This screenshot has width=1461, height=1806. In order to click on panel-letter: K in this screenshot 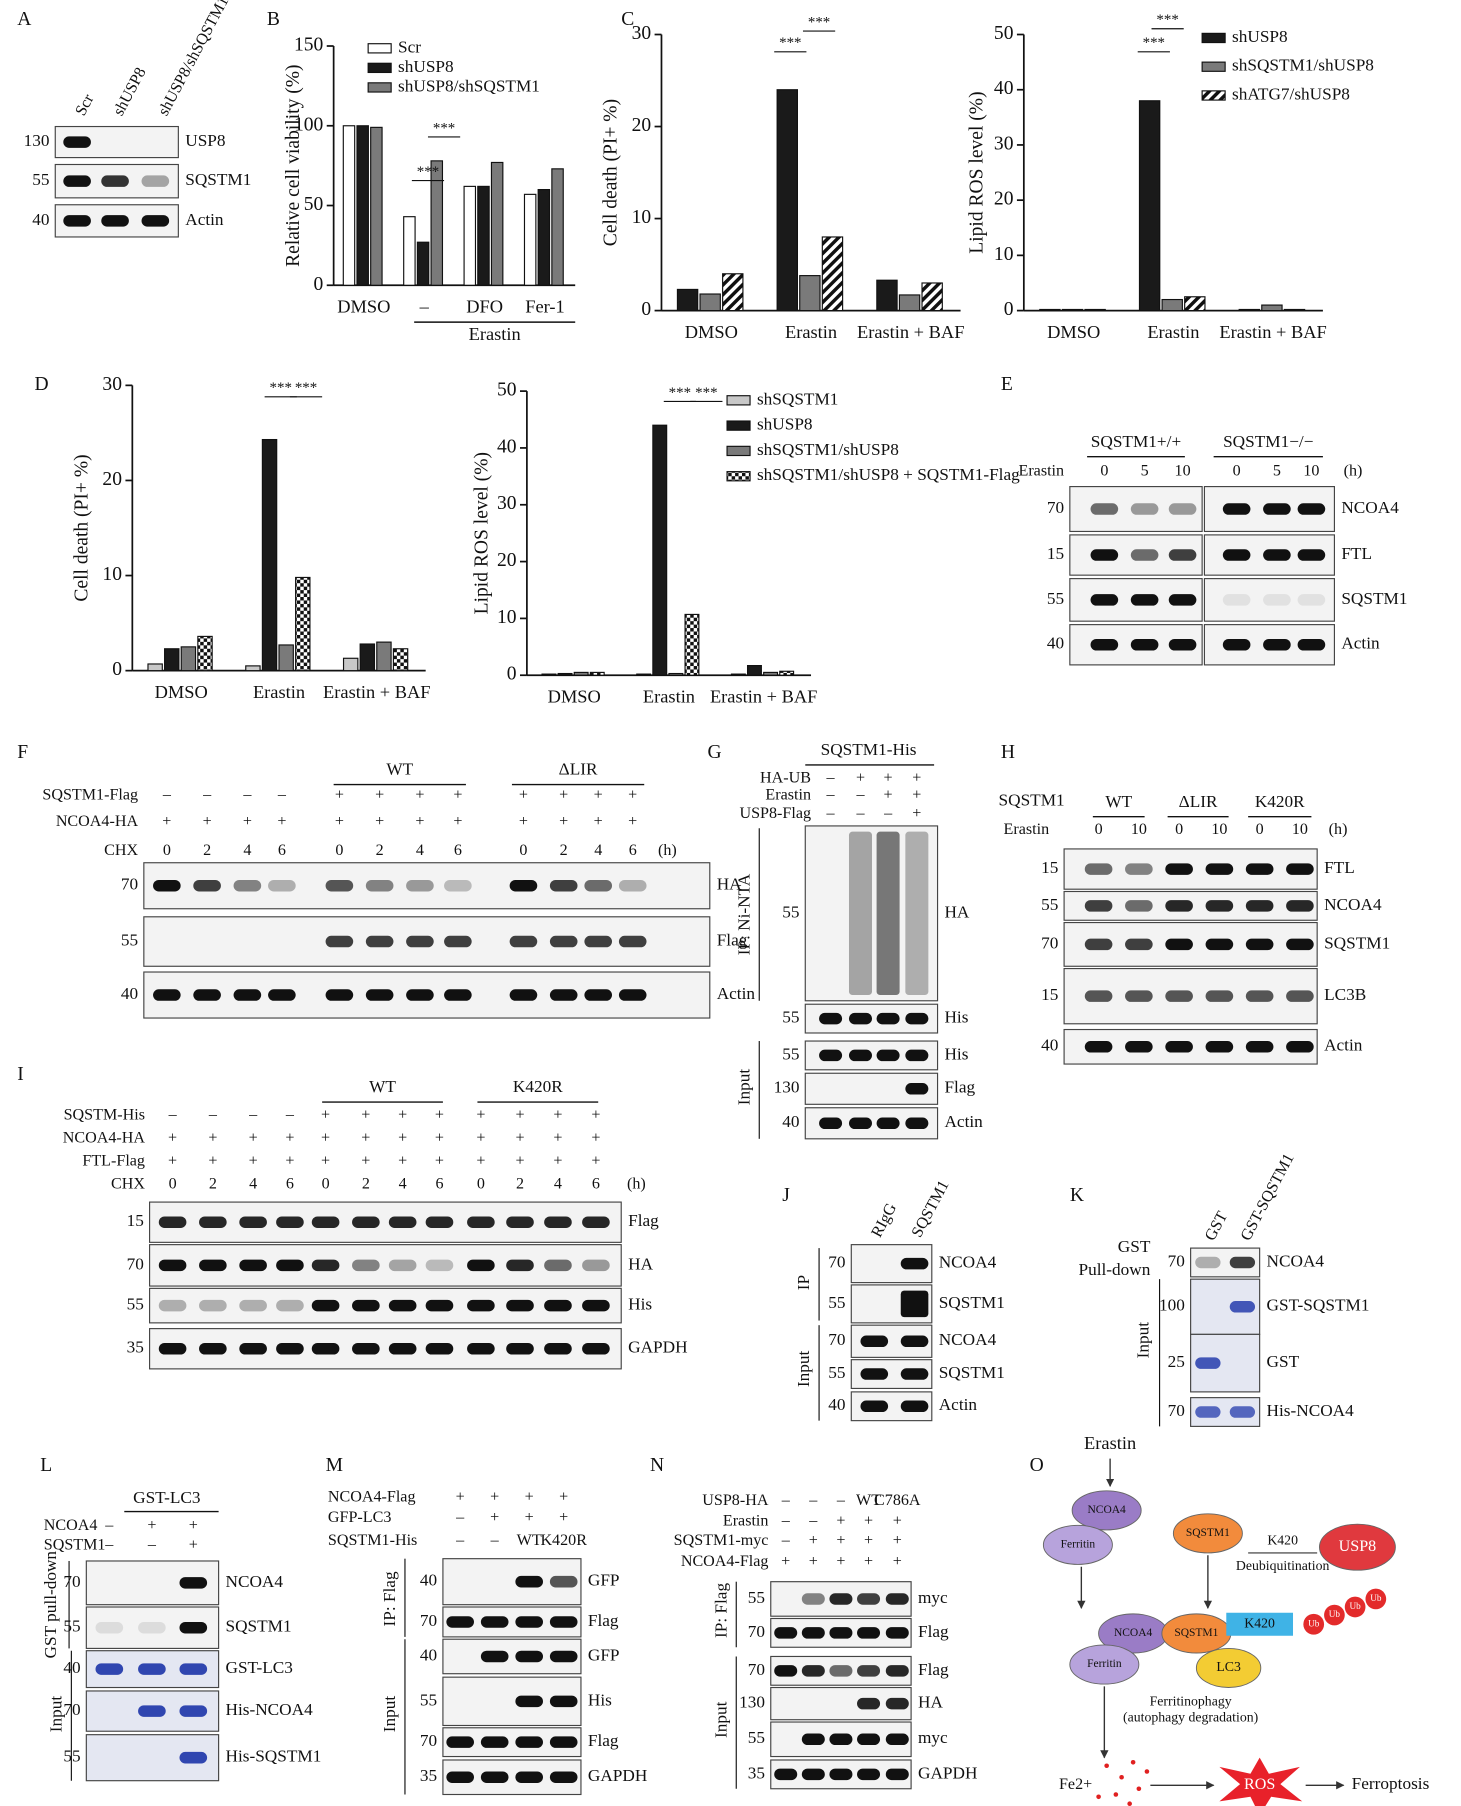, I will do `click(1077, 1195)`.